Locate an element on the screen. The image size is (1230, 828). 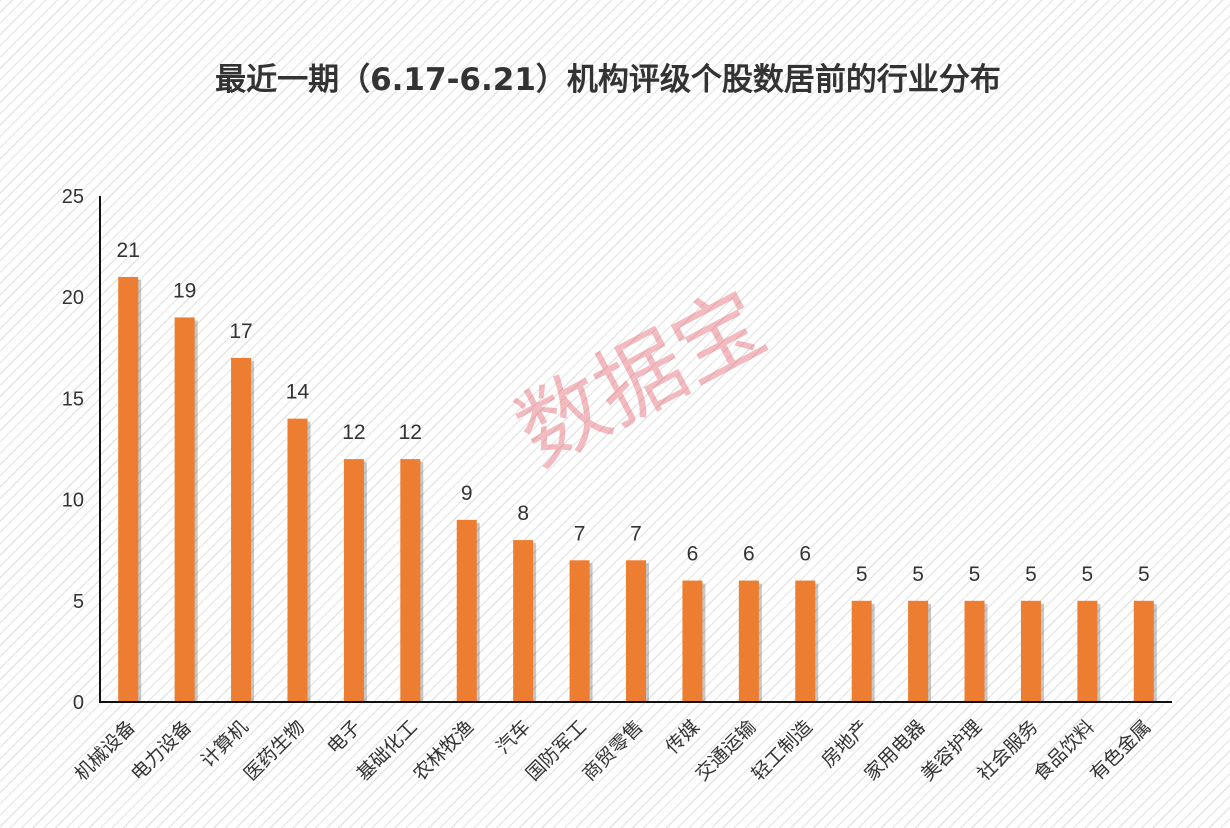
category-label: 计算机 is located at coordinates (225, 744).